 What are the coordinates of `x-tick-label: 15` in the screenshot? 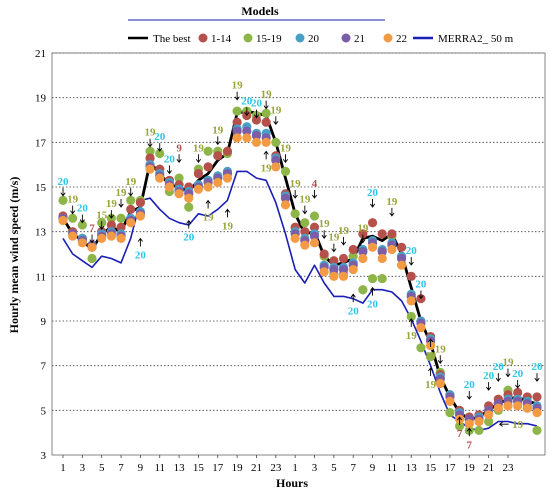 It's located at (431, 468).